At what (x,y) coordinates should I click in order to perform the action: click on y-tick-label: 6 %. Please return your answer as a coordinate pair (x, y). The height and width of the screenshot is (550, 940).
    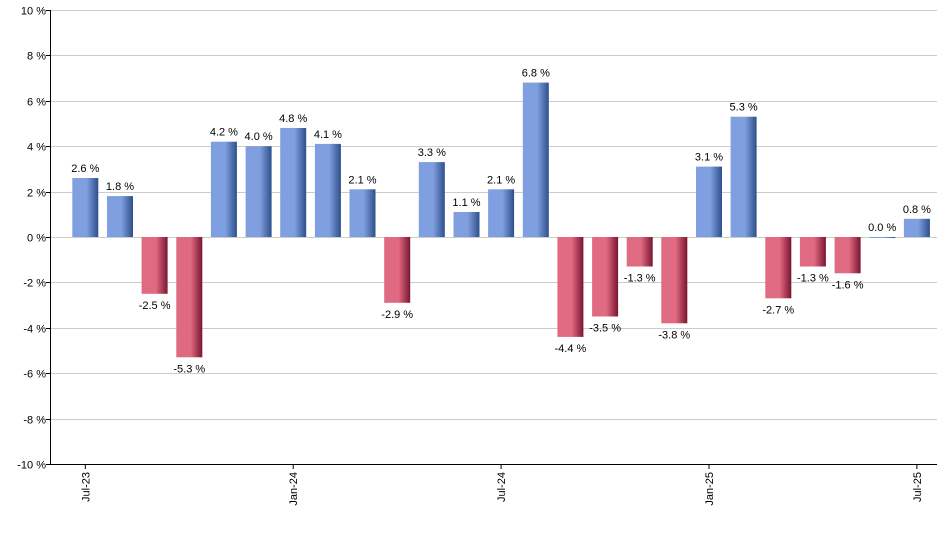
    Looking at the image, I should click on (36, 103).